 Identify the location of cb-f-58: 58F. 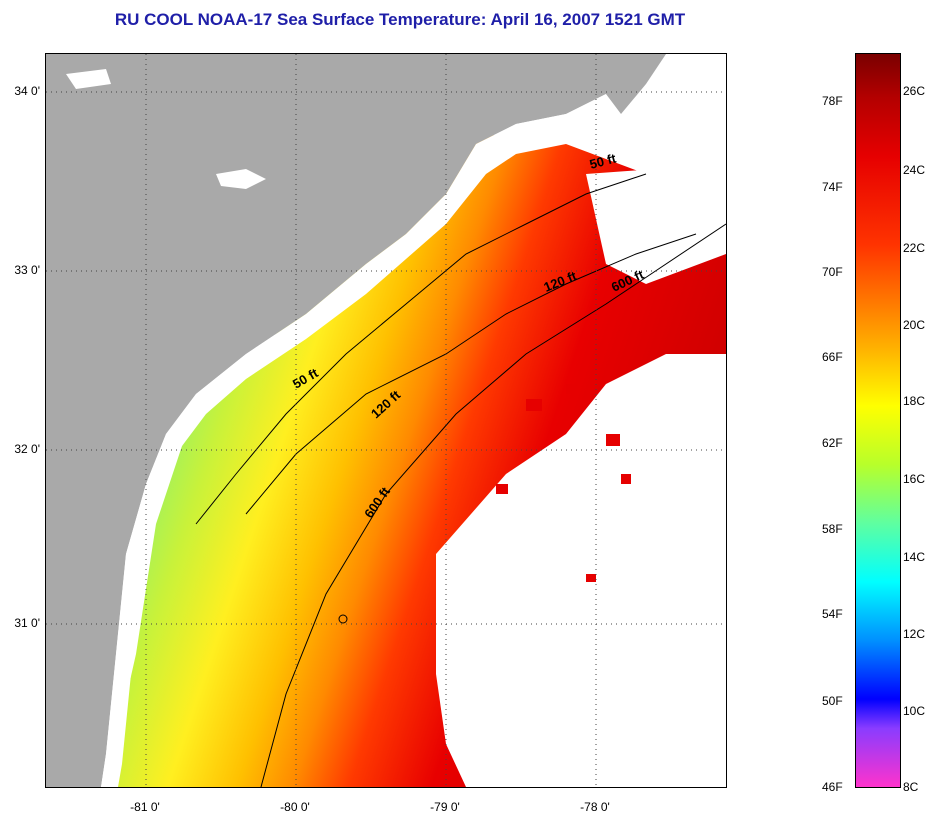
(832, 529).